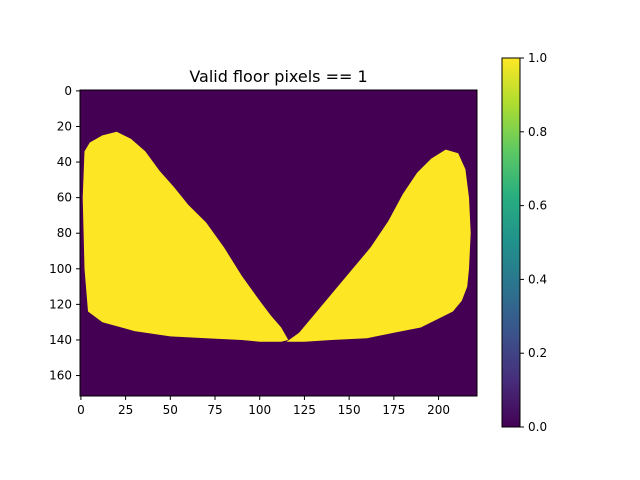  Describe the element at coordinates (60, 269) in the screenshot. I see `y-tick-label: 100` at that location.